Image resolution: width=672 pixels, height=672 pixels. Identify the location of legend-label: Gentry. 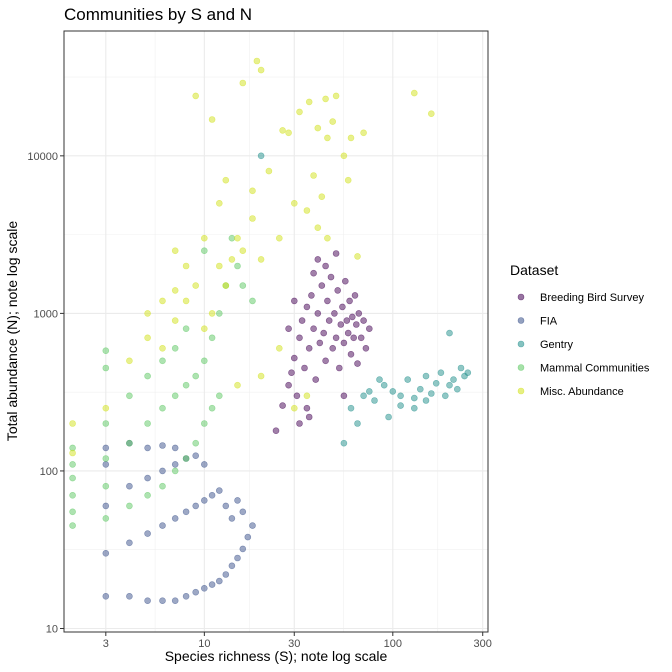
(557, 345).